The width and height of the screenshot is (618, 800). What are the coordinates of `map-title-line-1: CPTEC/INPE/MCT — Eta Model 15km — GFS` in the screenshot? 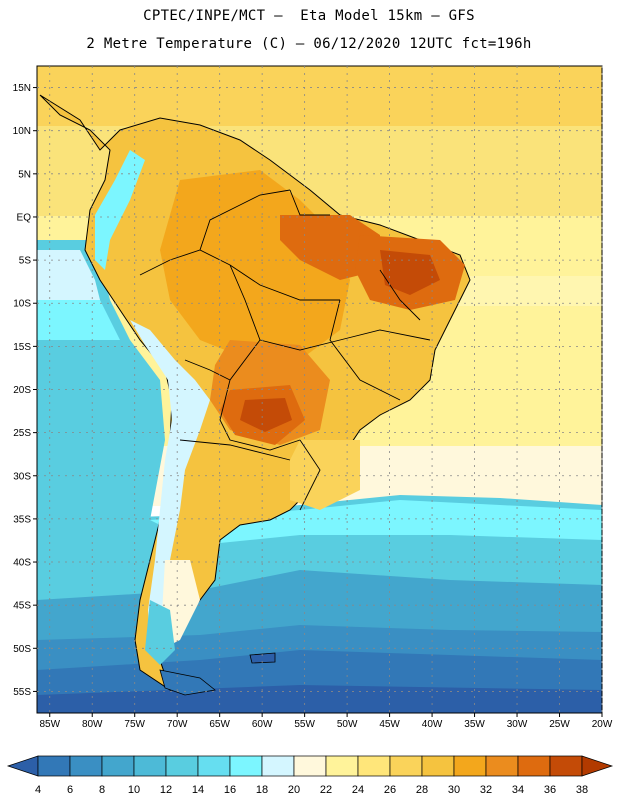 It's located at (309, 16).